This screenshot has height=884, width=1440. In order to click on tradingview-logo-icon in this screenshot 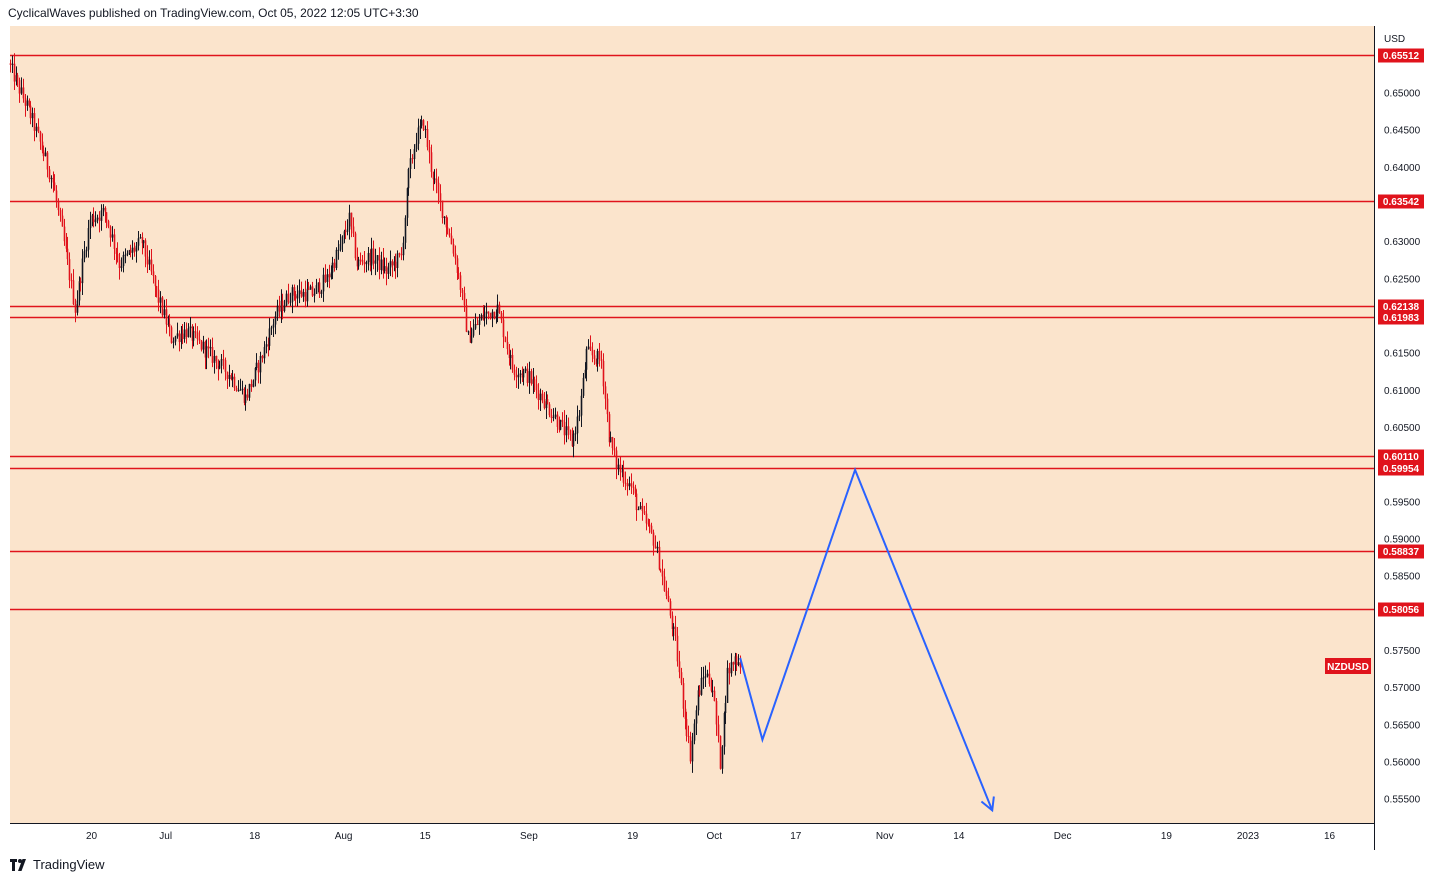, I will do `click(18, 864)`.